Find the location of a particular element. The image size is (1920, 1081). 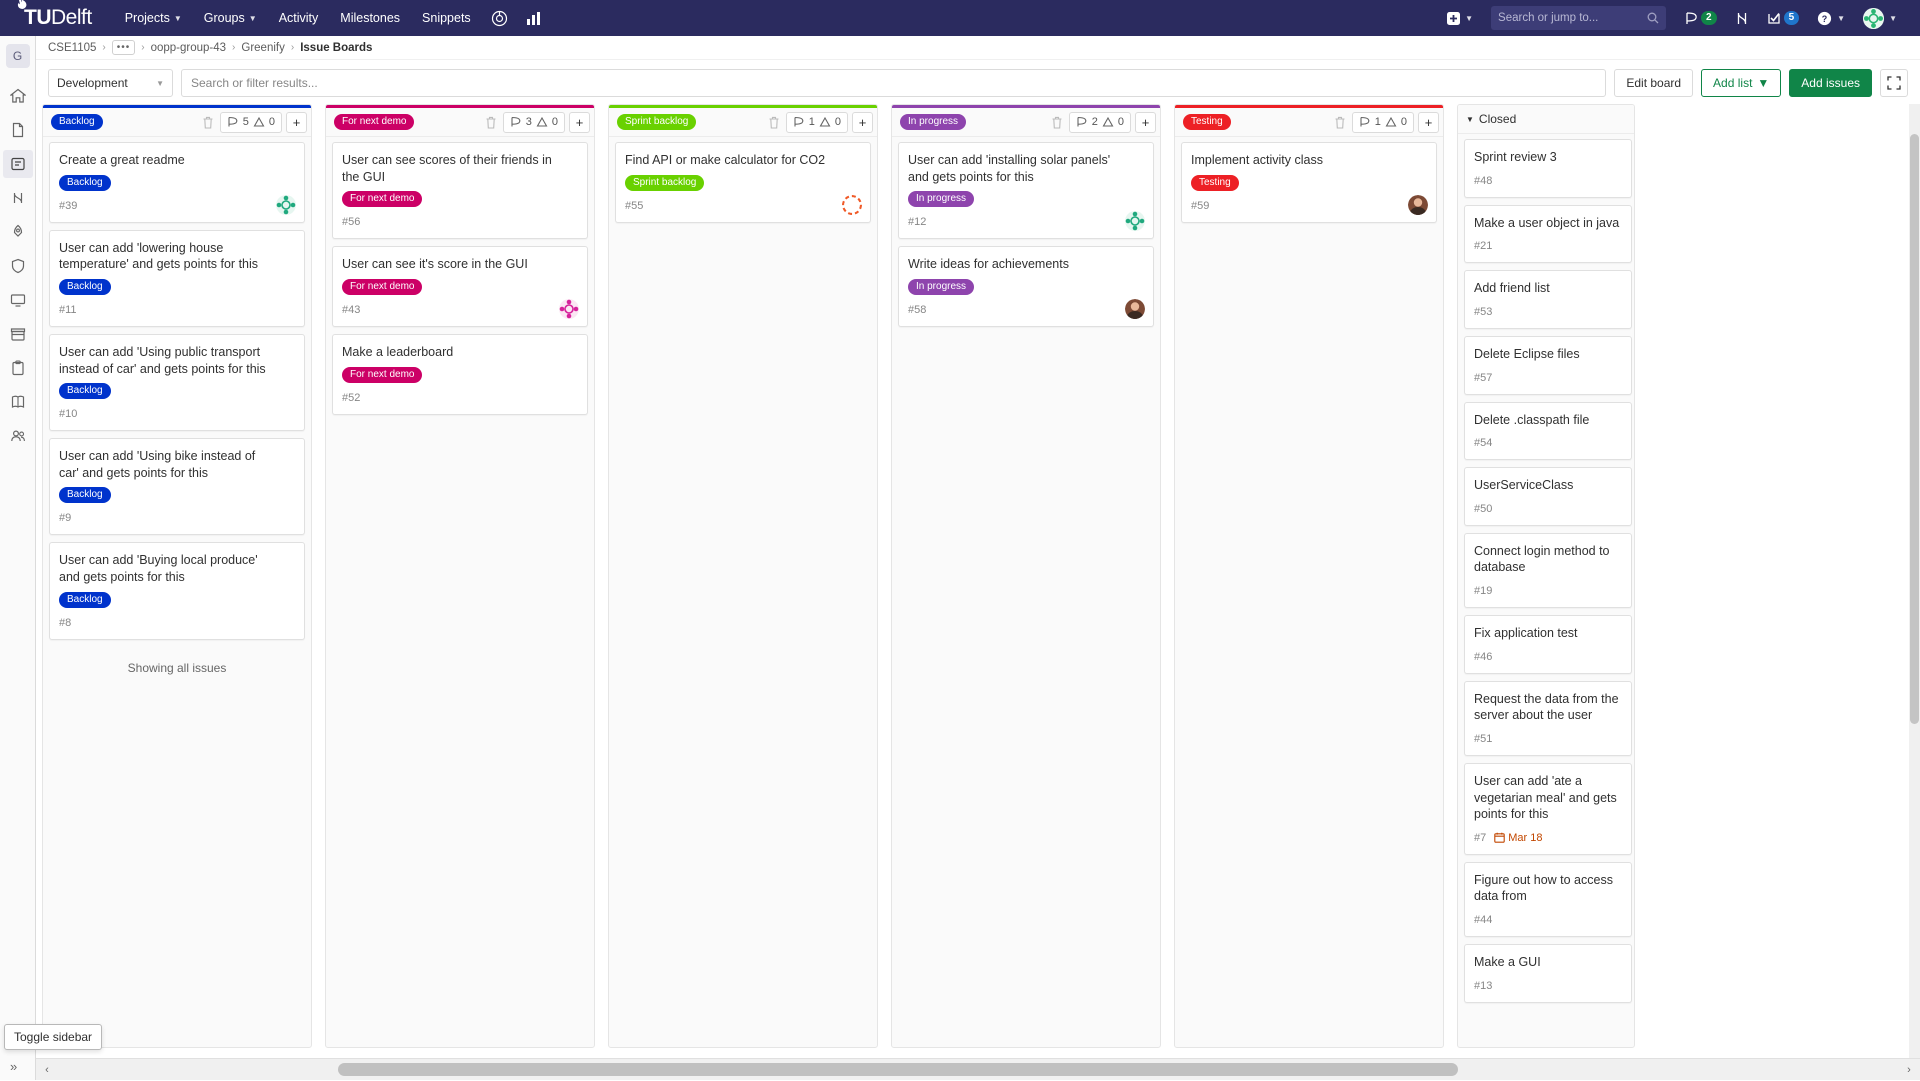

sidebar-item-overview is located at coordinates (18, 96).